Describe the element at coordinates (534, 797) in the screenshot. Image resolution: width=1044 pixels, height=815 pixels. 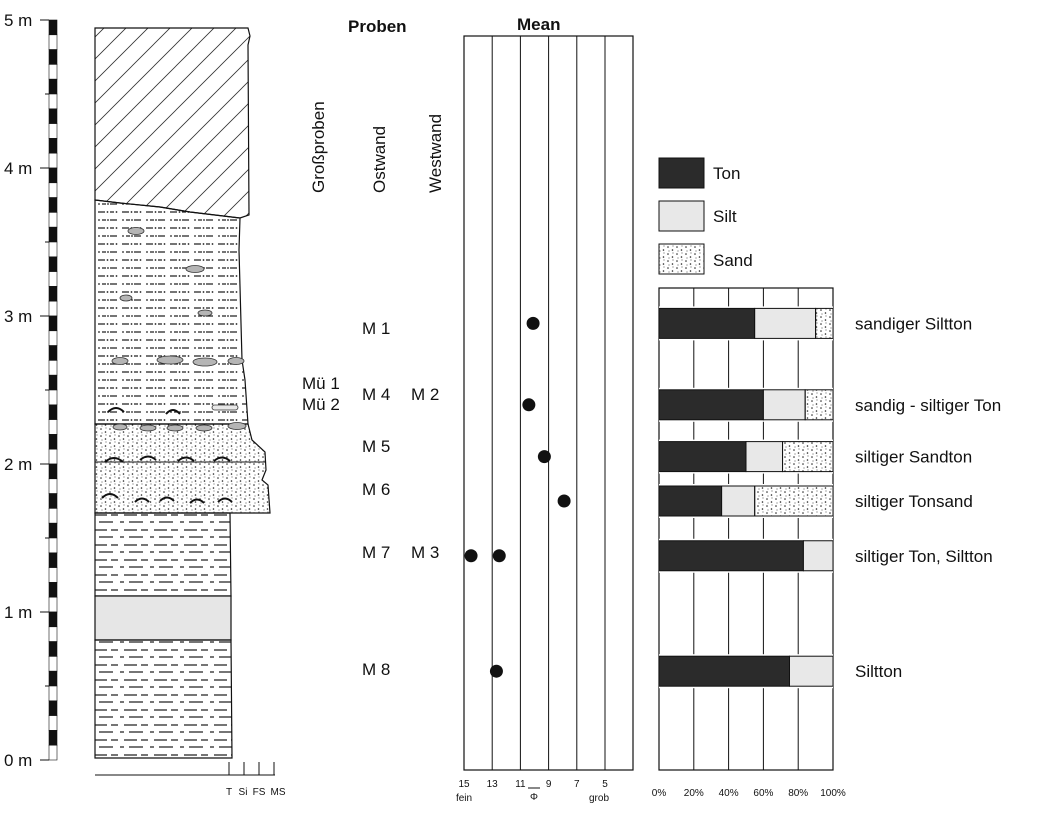
I see `phi-symbol: Φ` at that location.